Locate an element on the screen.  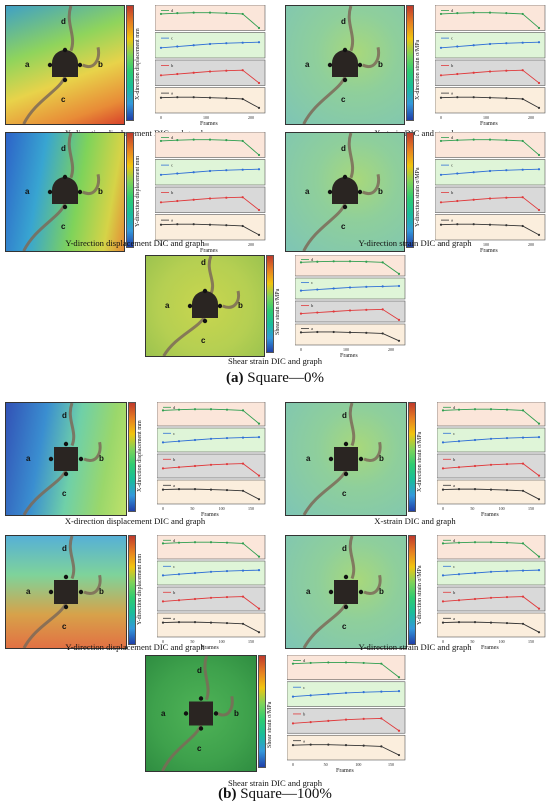
monitor-point-d is located at coordinates (346, 577).